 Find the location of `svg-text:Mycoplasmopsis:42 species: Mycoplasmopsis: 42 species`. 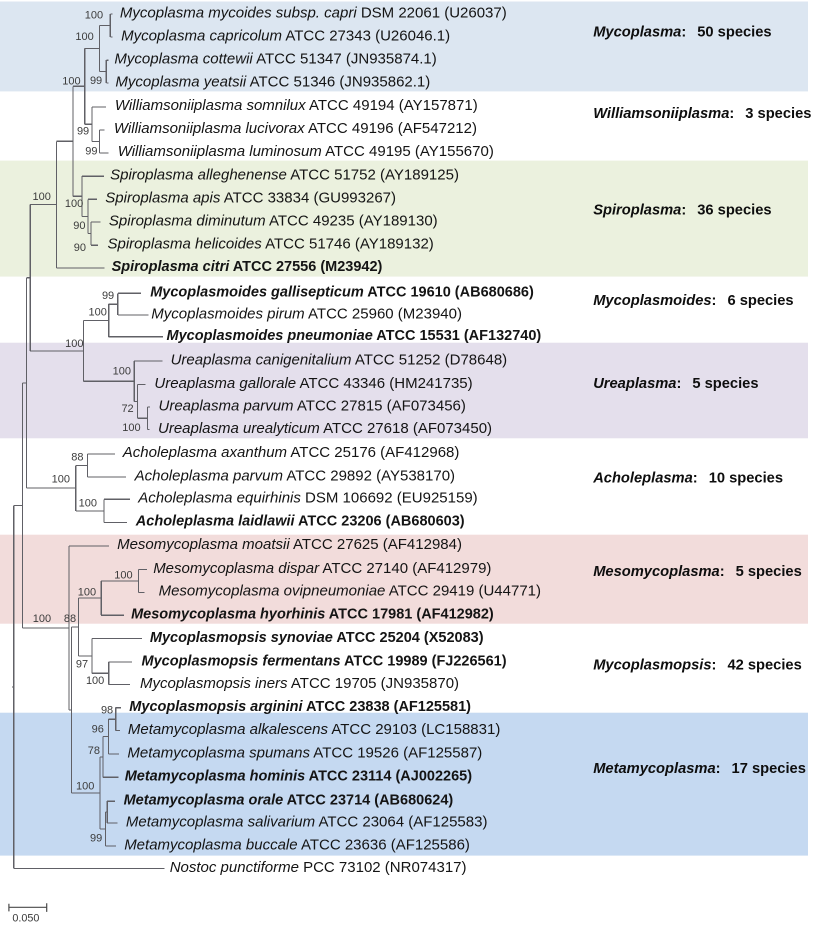

svg-text:Mycoplasmopsis:42 species: Mycoplasmopsis: 42 species is located at coordinates (697, 666).